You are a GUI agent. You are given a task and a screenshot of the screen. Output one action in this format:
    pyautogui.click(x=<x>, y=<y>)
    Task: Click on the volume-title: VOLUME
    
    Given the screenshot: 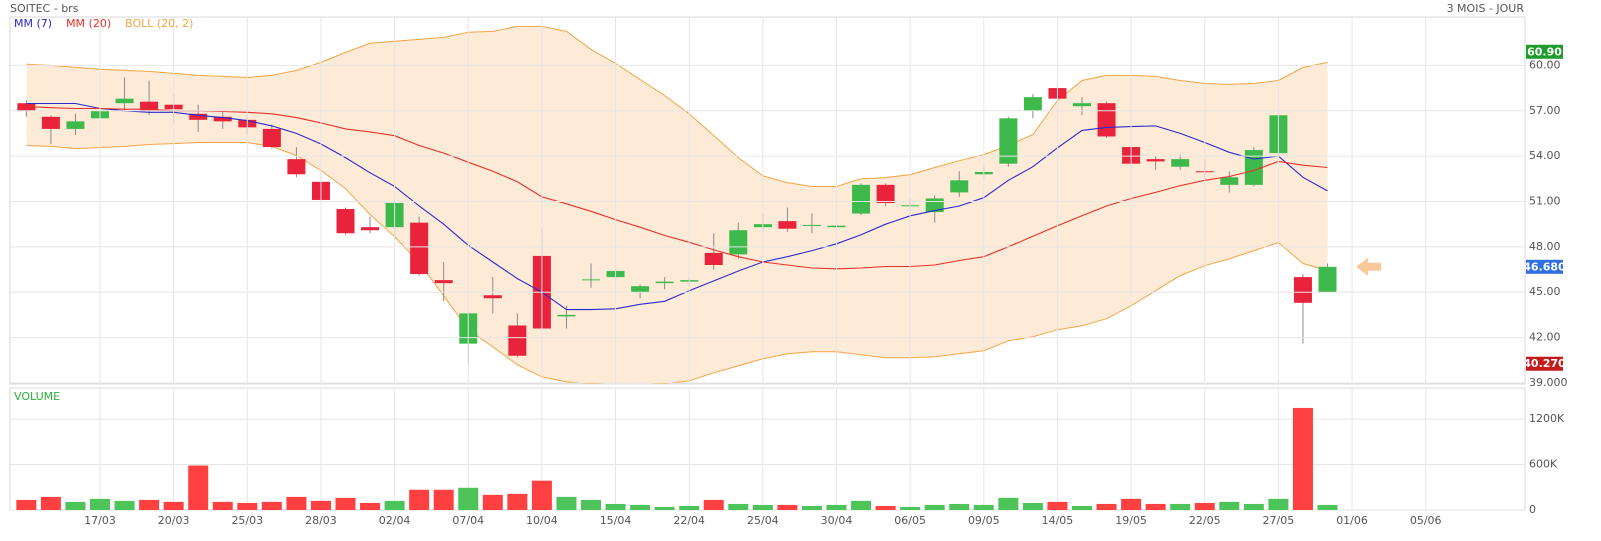 What is the action you would take?
    pyautogui.click(x=37, y=396)
    